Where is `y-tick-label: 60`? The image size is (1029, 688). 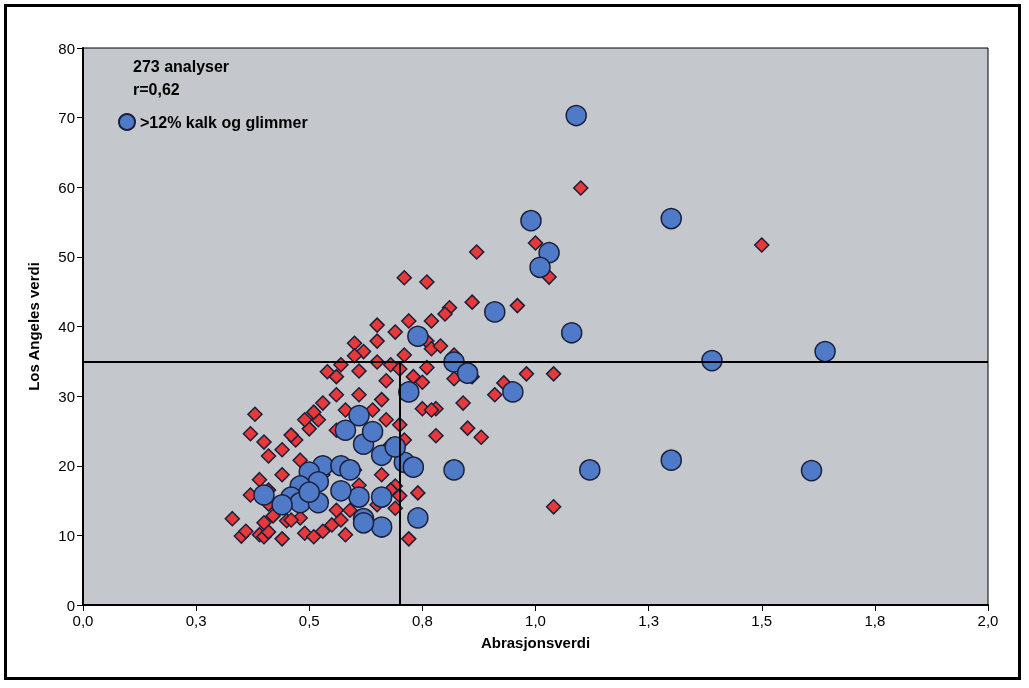 y-tick-label: 60 is located at coordinates (66, 187).